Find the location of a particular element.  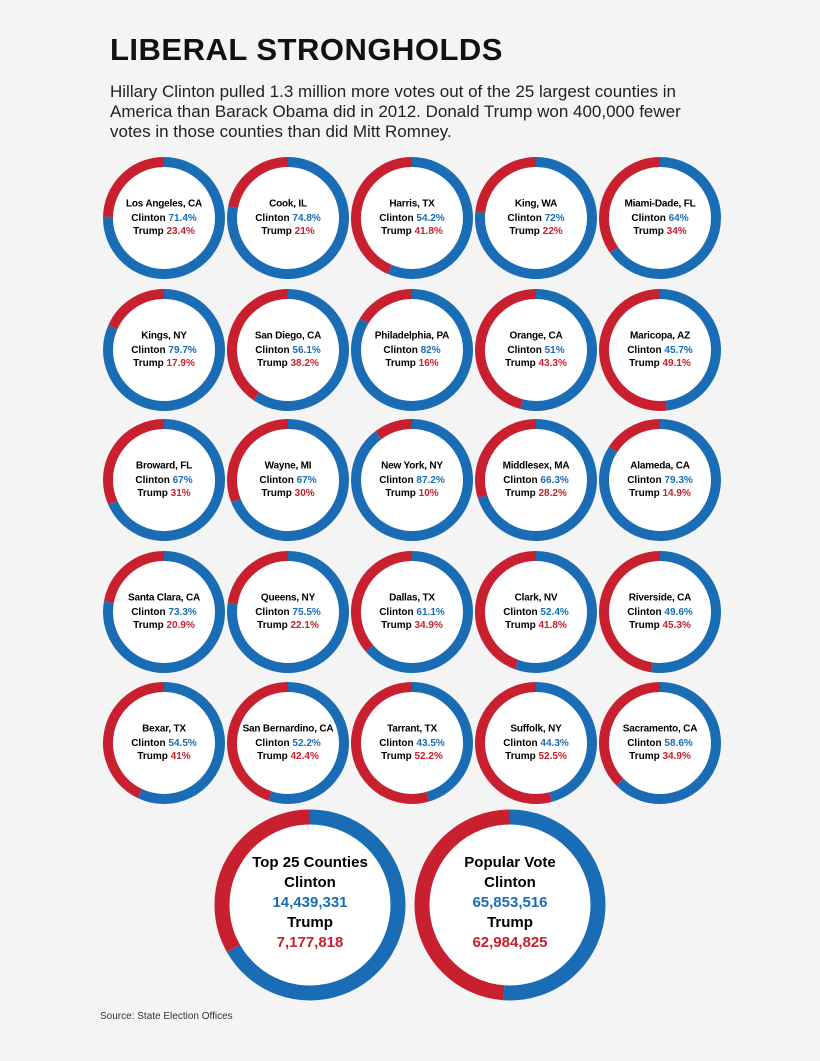

donut-title: San Diego, CA is located at coordinates (288, 336).